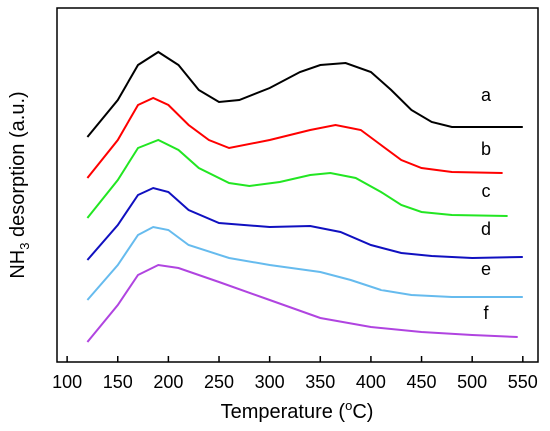 The width and height of the screenshot is (550, 431). Describe the element at coordinates (371, 382) in the screenshot. I see `x-tick-label: 400` at that location.